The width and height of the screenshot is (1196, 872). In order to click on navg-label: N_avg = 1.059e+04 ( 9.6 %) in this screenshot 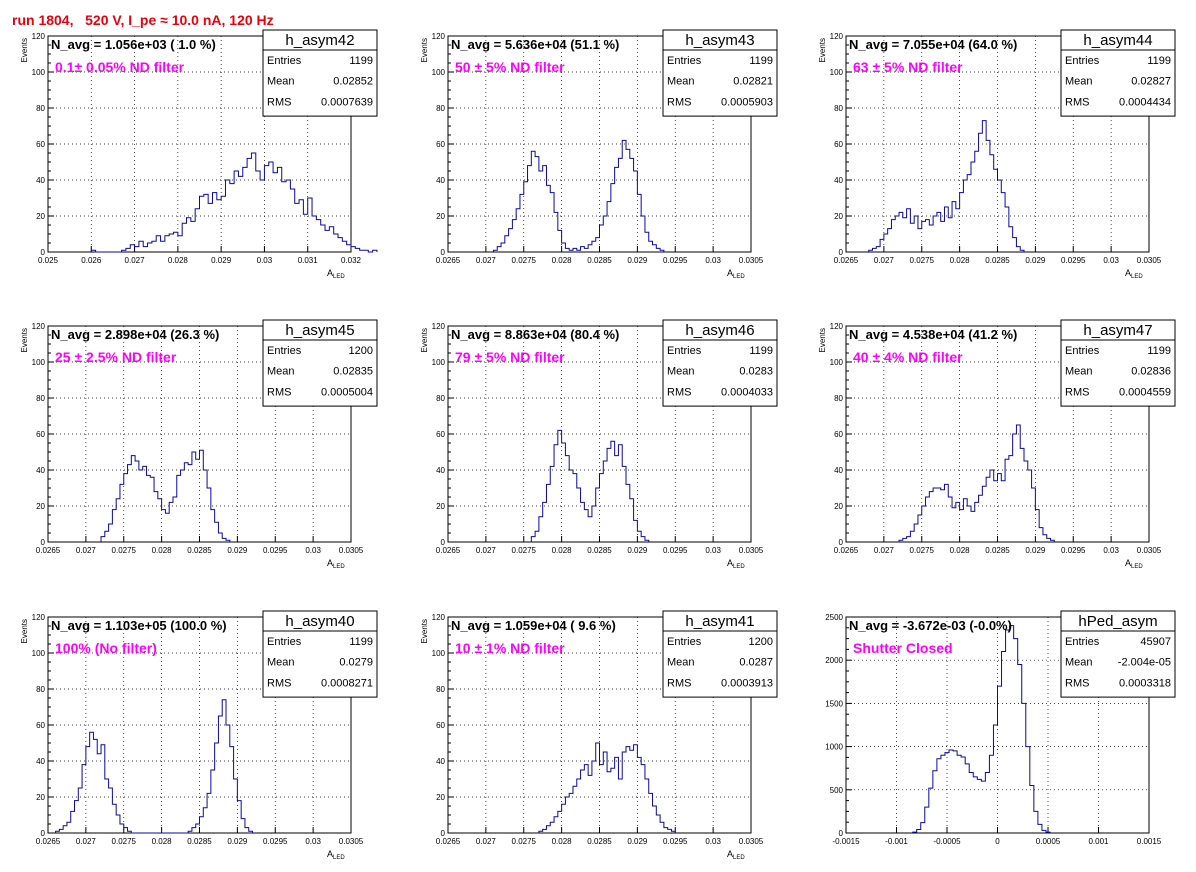, I will do `click(533, 625)`.